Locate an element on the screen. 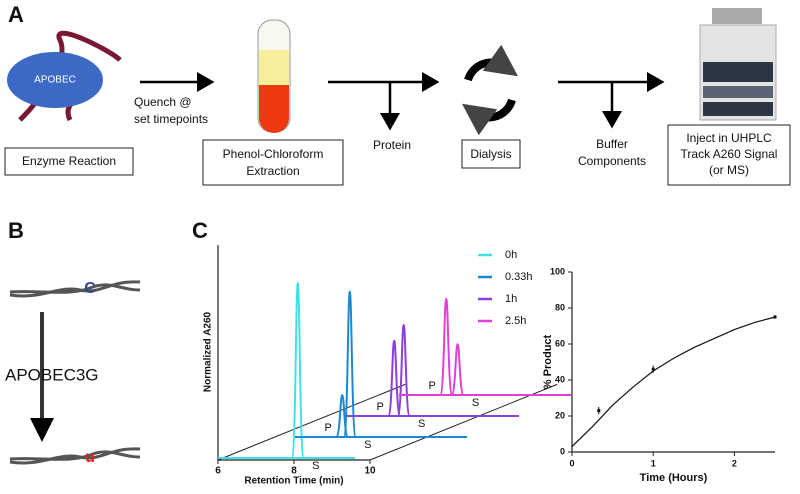 This screenshot has width=800, height=494. arrow-label: set timepoints is located at coordinates (171, 119).